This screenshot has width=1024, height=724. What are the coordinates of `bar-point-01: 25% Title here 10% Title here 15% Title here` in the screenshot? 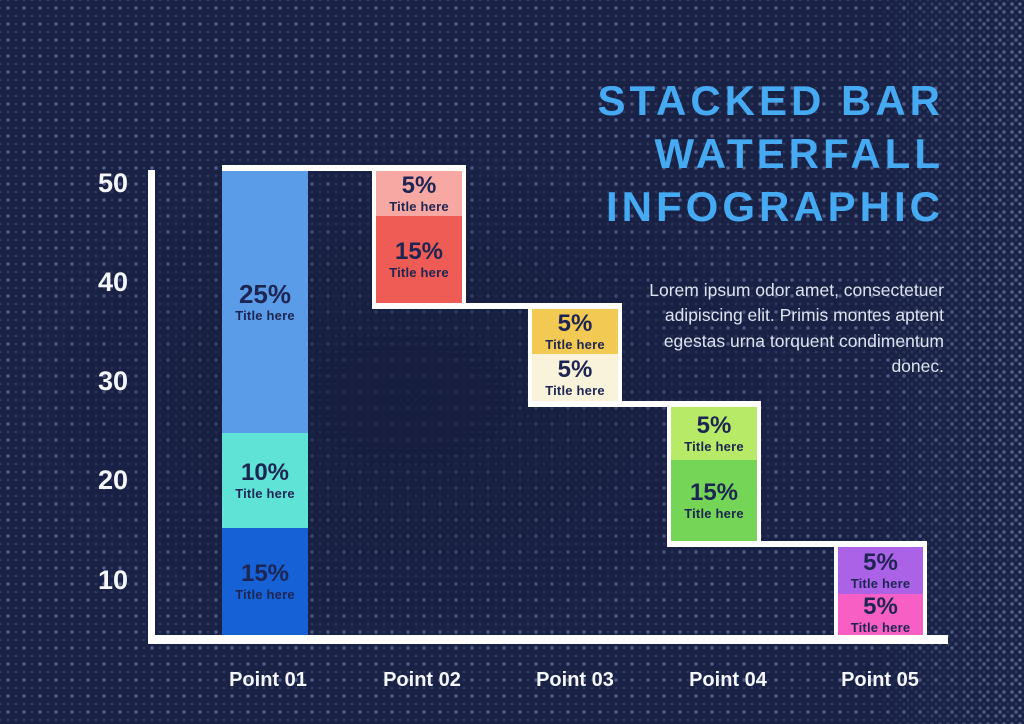 It's located at (265, 403).